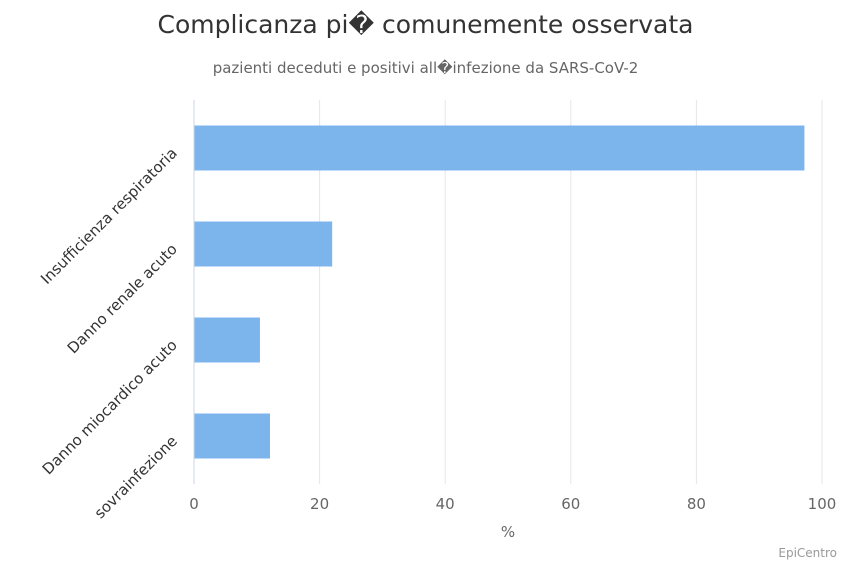 This screenshot has height=567, width=851. I want to click on x-axis-title: %, so click(508, 532).